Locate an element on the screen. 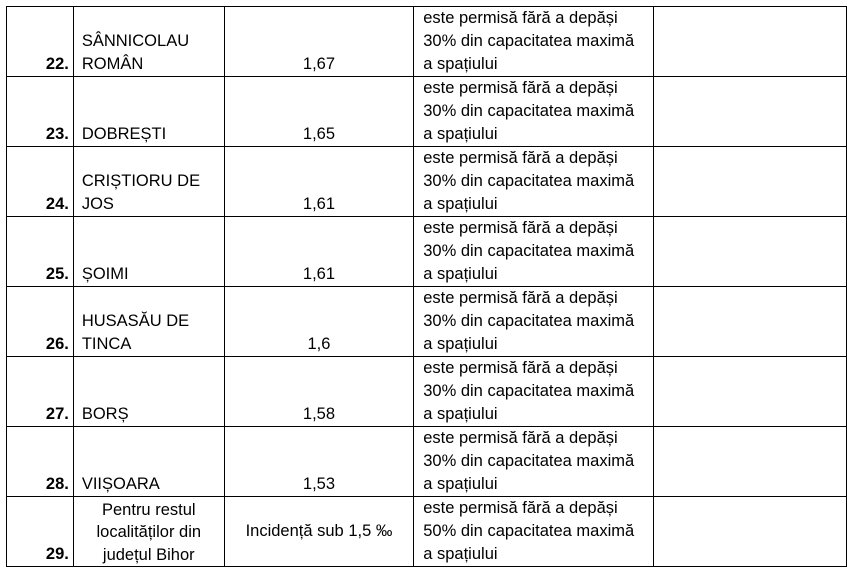  name-line: ROMÂN is located at coordinates (112, 64).